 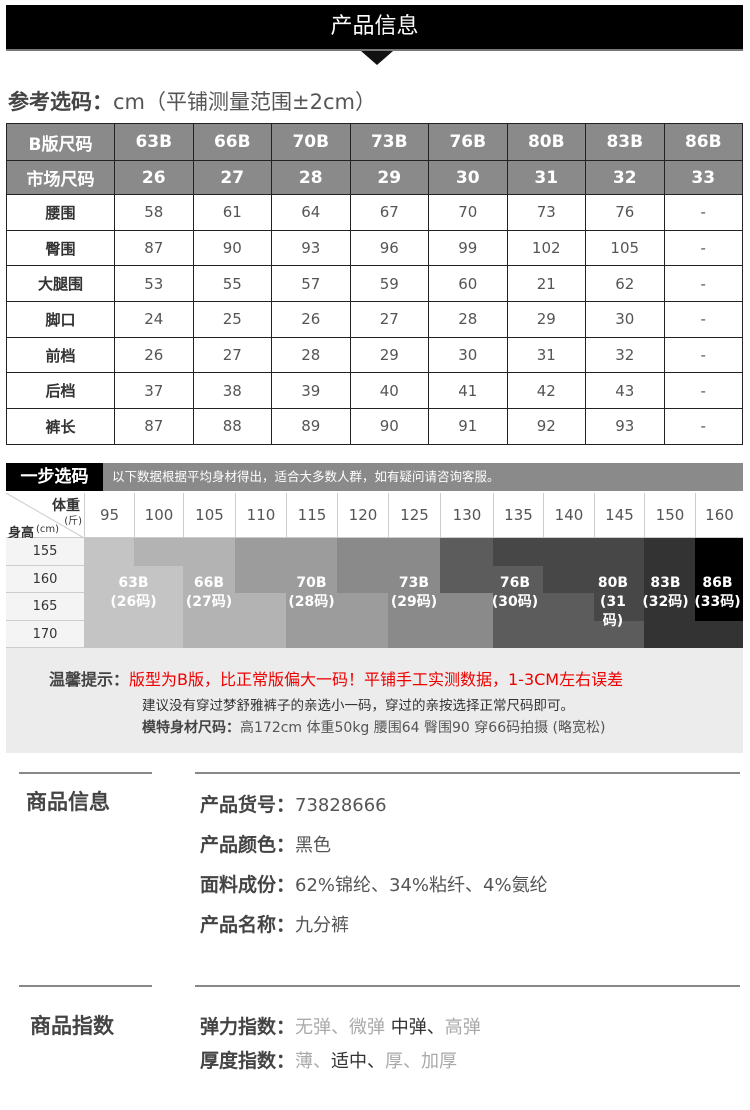 What do you see at coordinates (468, 426) in the screenshot?
I see `table-cell: 91` at bounding box center [468, 426].